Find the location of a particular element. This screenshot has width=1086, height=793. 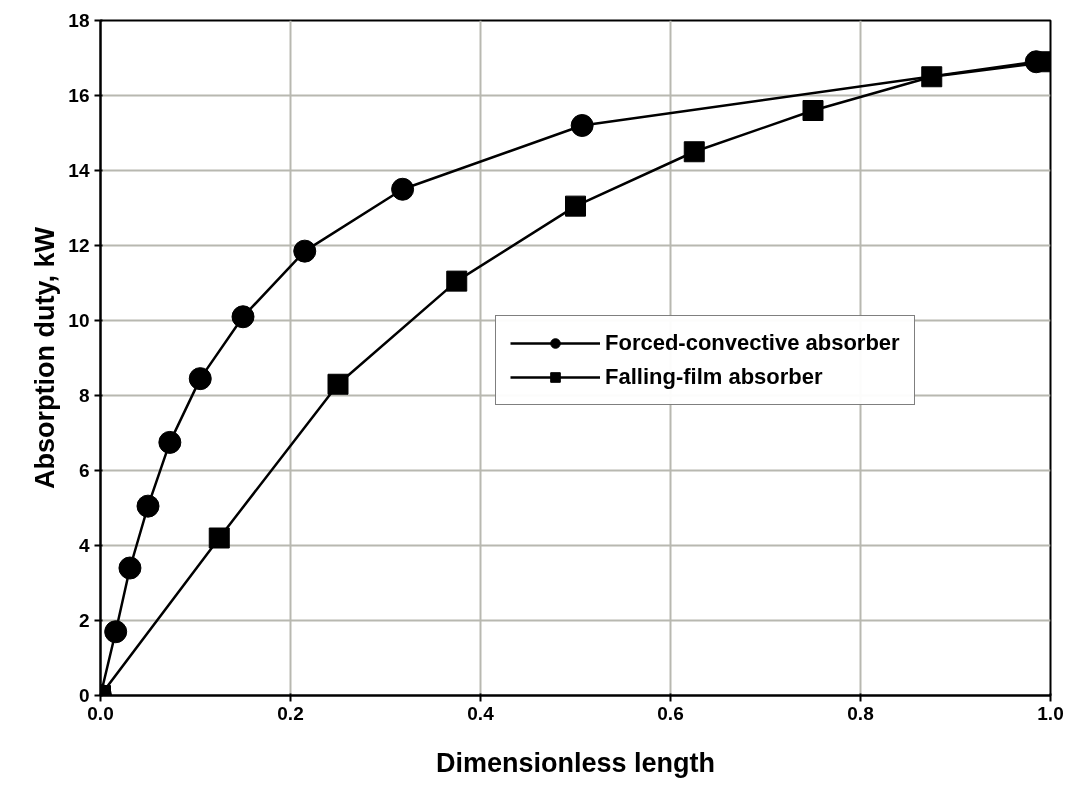

y-tick-label: 6 is located at coordinates (84, 470).